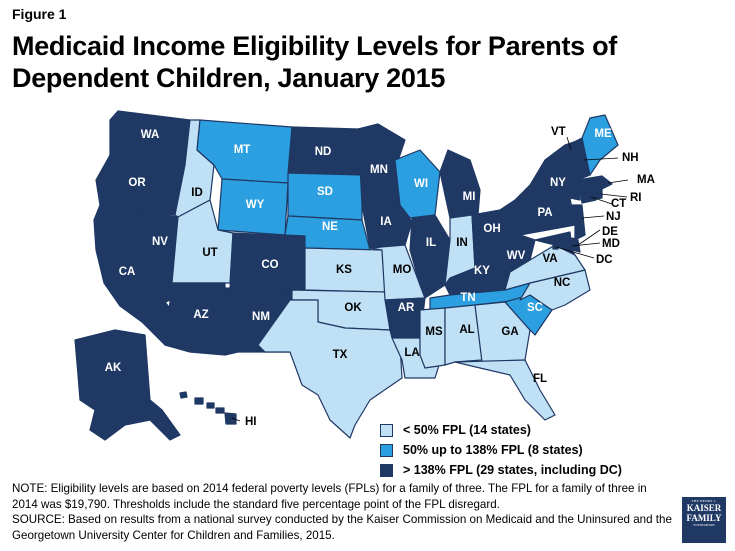 This screenshot has height=551, width=735. Describe the element at coordinates (255, 205) in the screenshot. I see `state-label-WY: WY` at that location.